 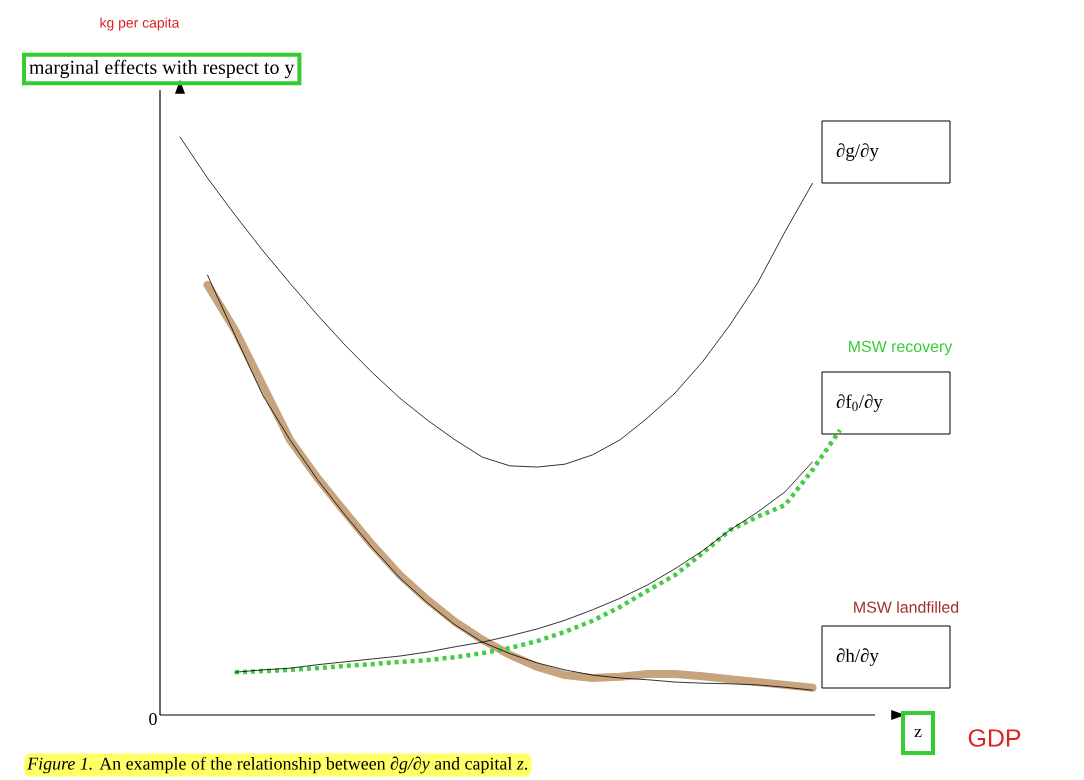 I want to click on text: ∂f$_{0}$/∂y, so click(x=859, y=403).